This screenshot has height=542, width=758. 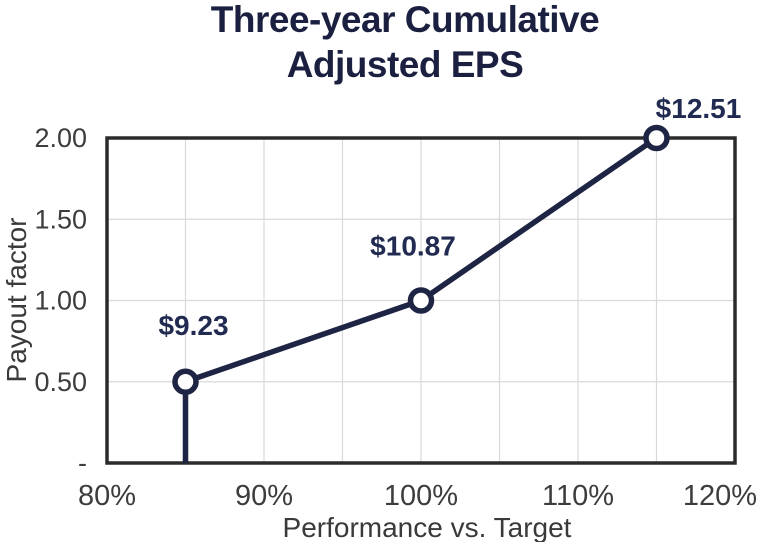 I want to click on data-point-label: $10.87, so click(x=413, y=246).